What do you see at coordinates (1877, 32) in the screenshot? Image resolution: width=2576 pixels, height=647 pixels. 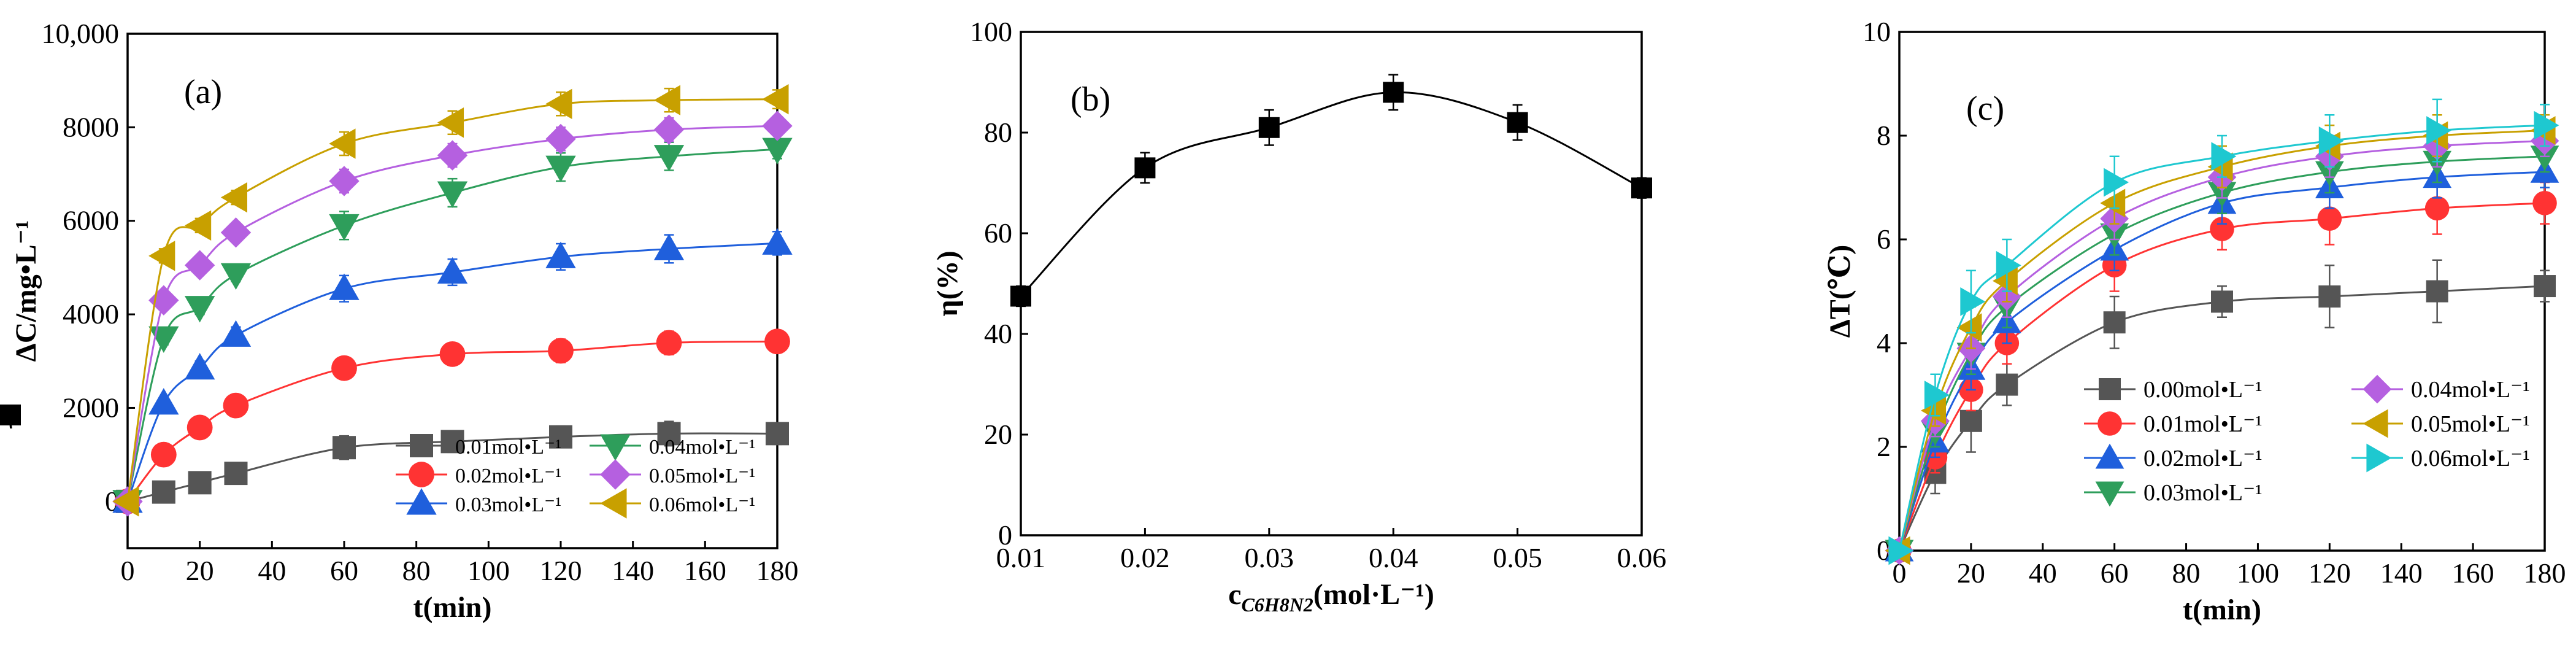 I see `y-tick-label: 10` at bounding box center [1877, 32].